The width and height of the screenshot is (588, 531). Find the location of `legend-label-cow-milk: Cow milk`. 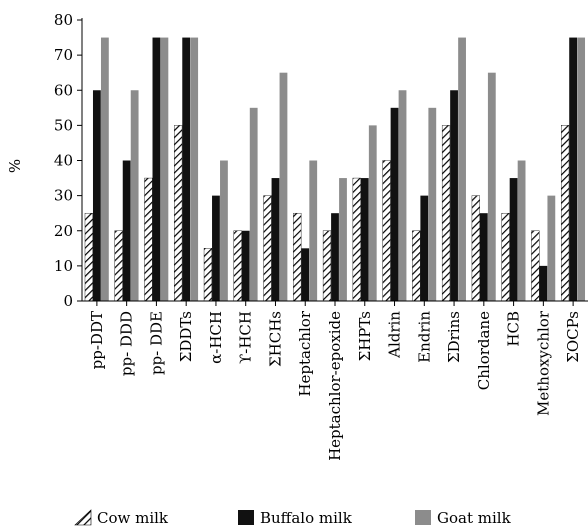

legend-label-cow-milk: Cow milk is located at coordinates (133, 518).